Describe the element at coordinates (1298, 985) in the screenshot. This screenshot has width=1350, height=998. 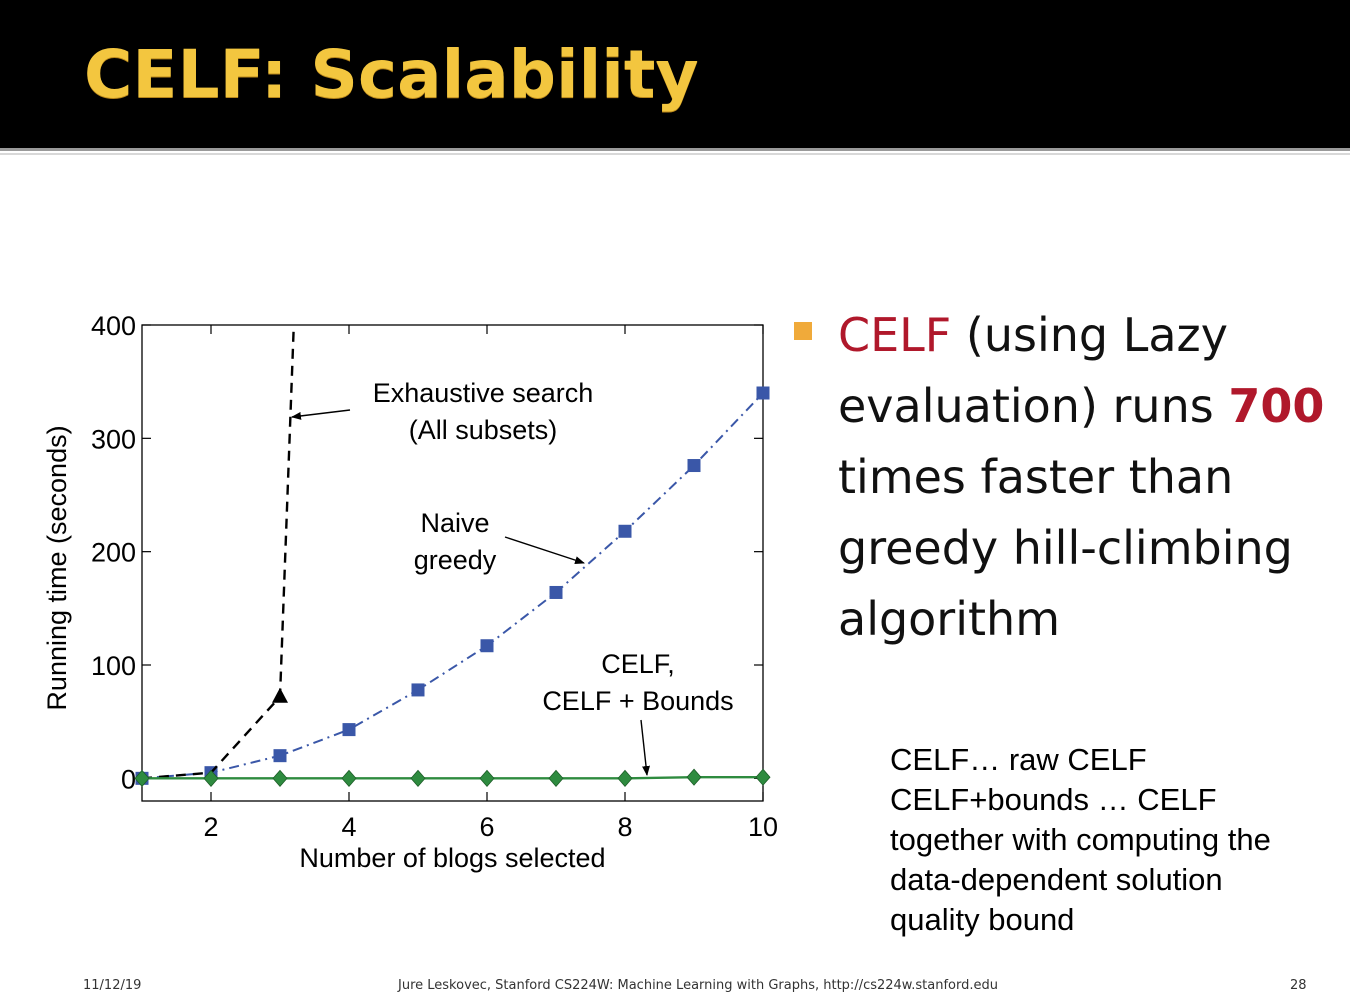
I see `footer-page-number: 28` at that location.